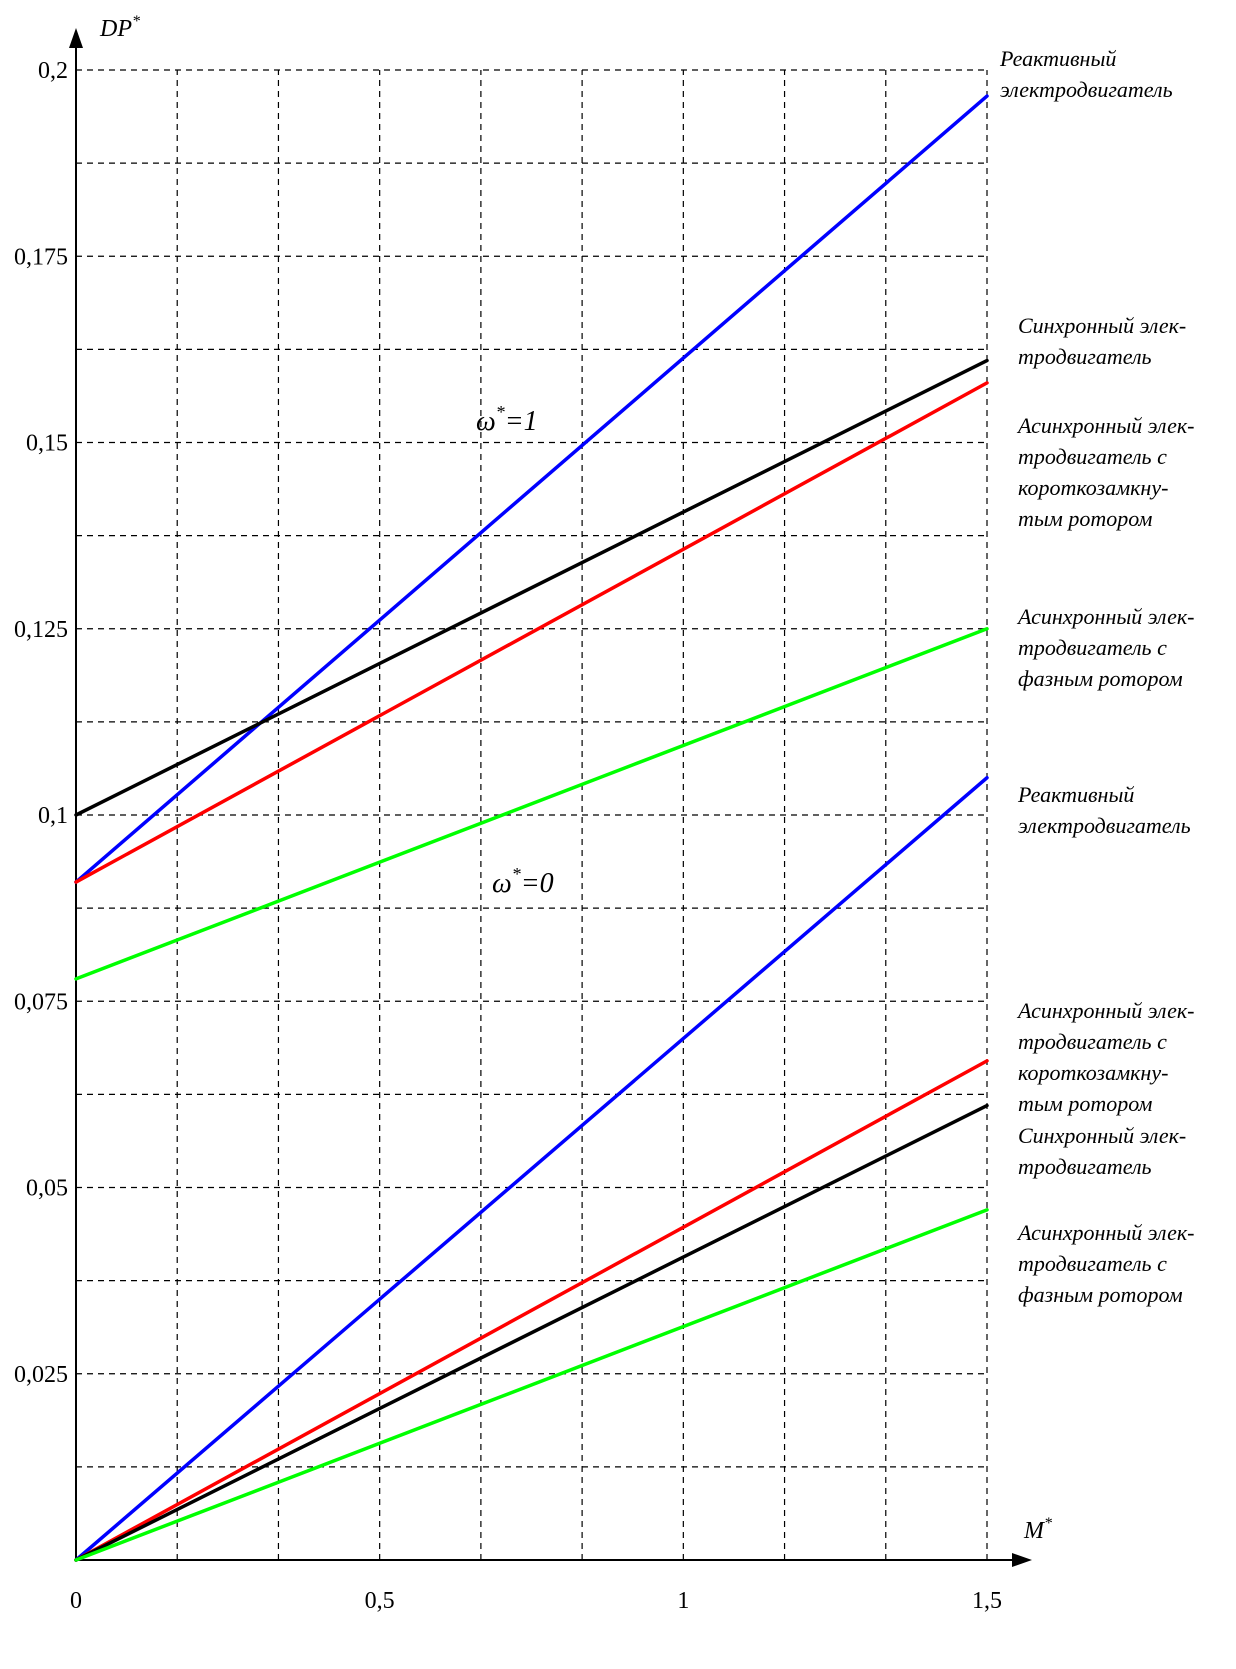  Describe the element at coordinates (987, 1601) in the screenshot. I see `x-tick-label: 1,5` at that location.